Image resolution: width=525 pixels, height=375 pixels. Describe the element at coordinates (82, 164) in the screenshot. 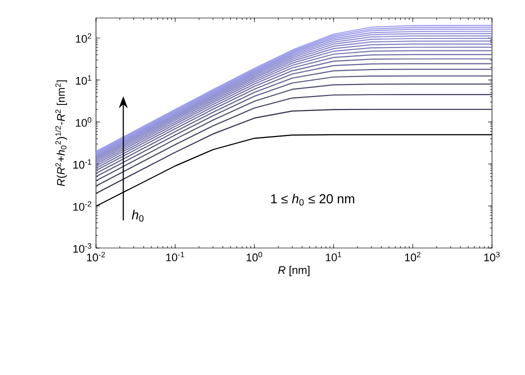

I see `y-tick-label: 10$^{-1}$` at that location.